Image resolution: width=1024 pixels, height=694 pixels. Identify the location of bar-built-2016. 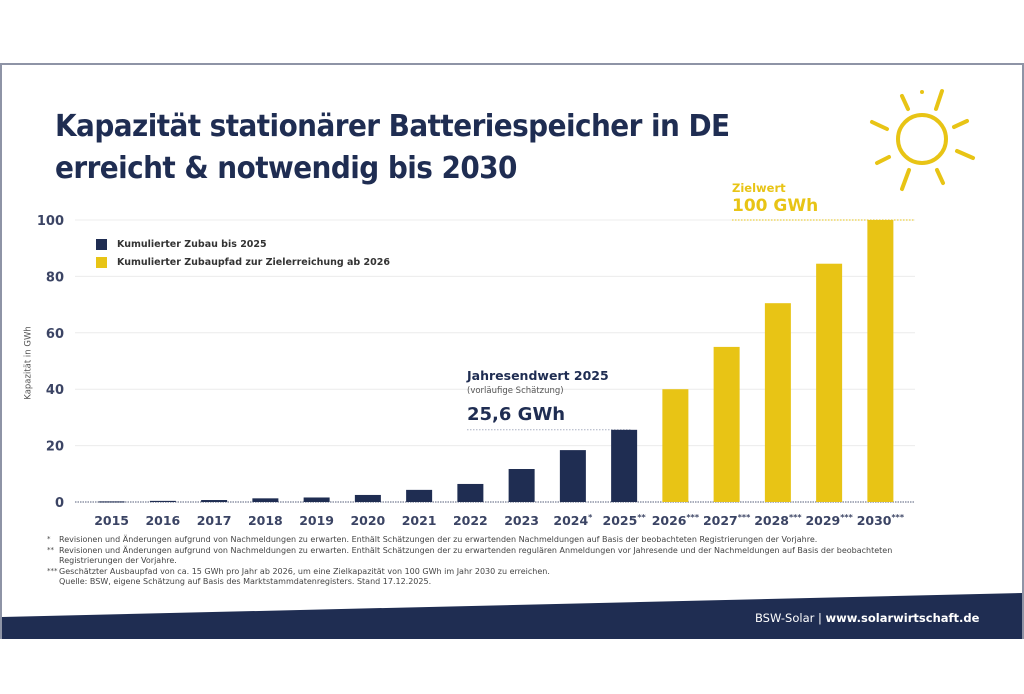
(162, 501).